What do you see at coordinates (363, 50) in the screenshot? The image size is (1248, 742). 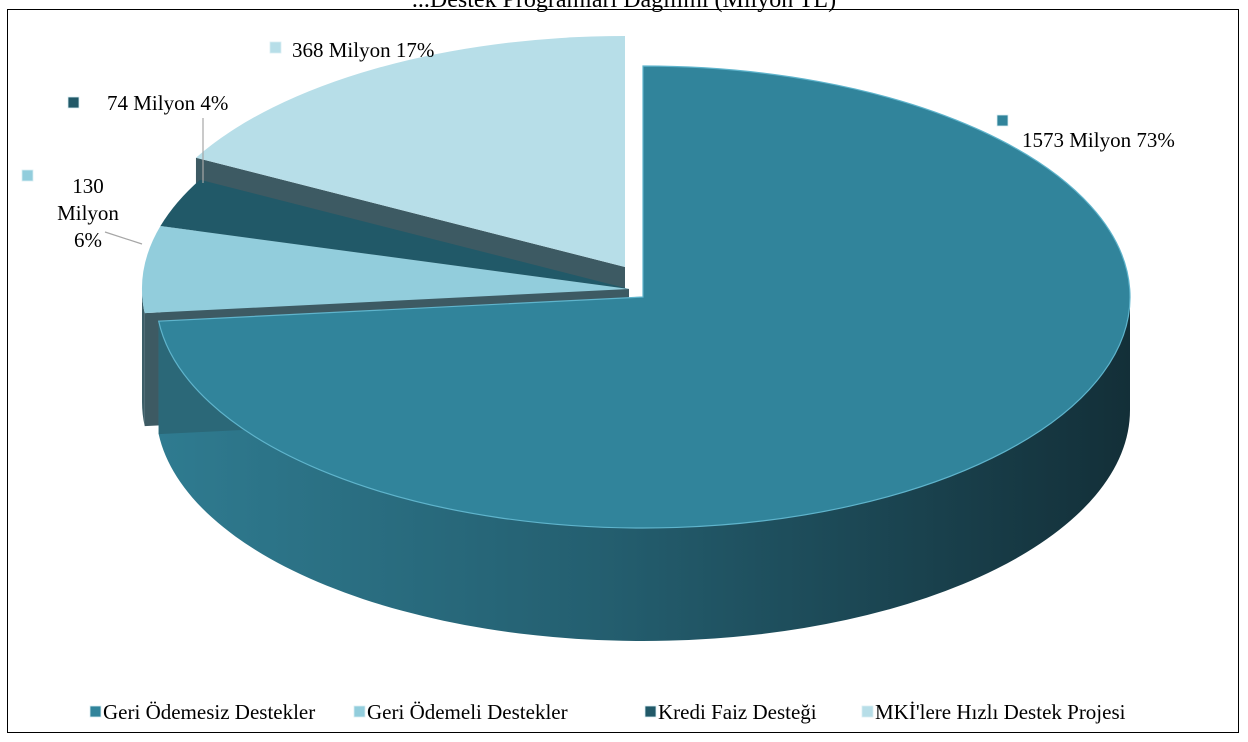 I see `data-label-3: 368 Milyon 17%` at bounding box center [363, 50].